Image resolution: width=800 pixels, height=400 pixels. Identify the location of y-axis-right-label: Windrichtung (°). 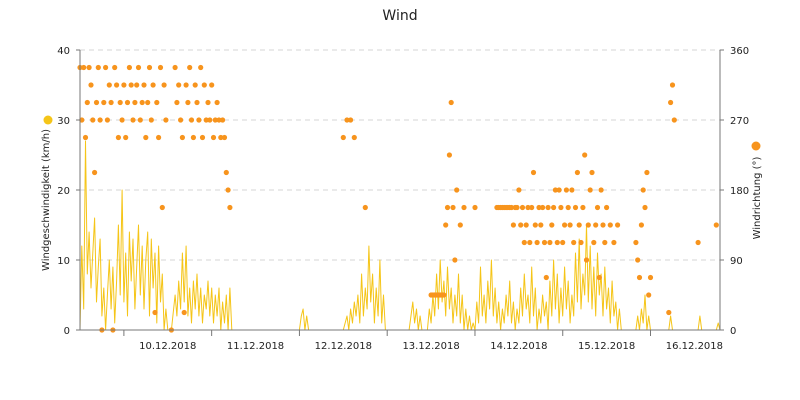
(757, 198).